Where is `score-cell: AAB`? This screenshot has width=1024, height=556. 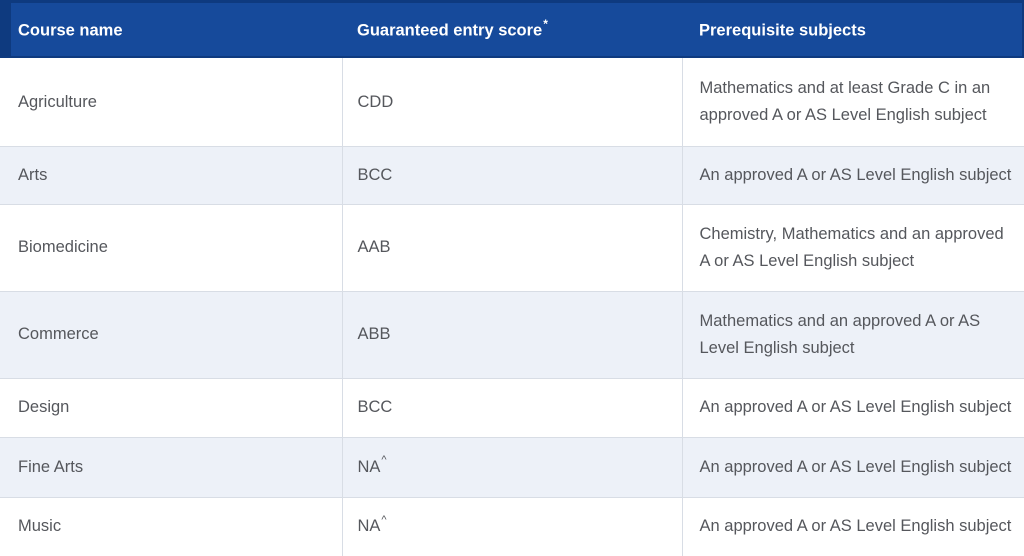
score-cell: AAB is located at coordinates (511, 248).